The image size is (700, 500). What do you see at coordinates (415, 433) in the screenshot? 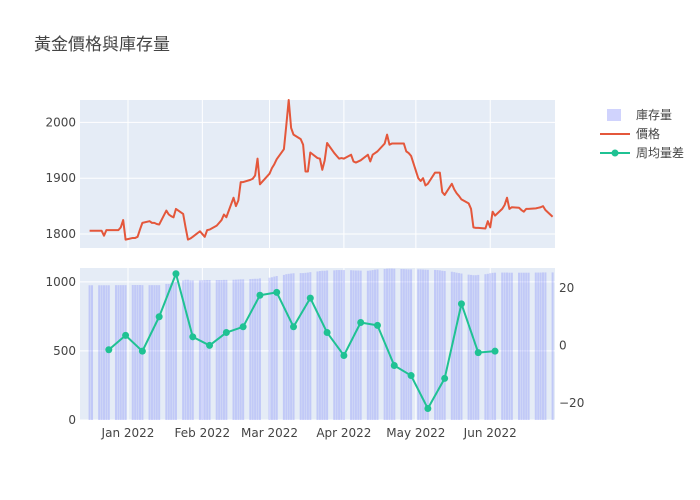
I see `x-tick-label: May 2022` at bounding box center [415, 433].